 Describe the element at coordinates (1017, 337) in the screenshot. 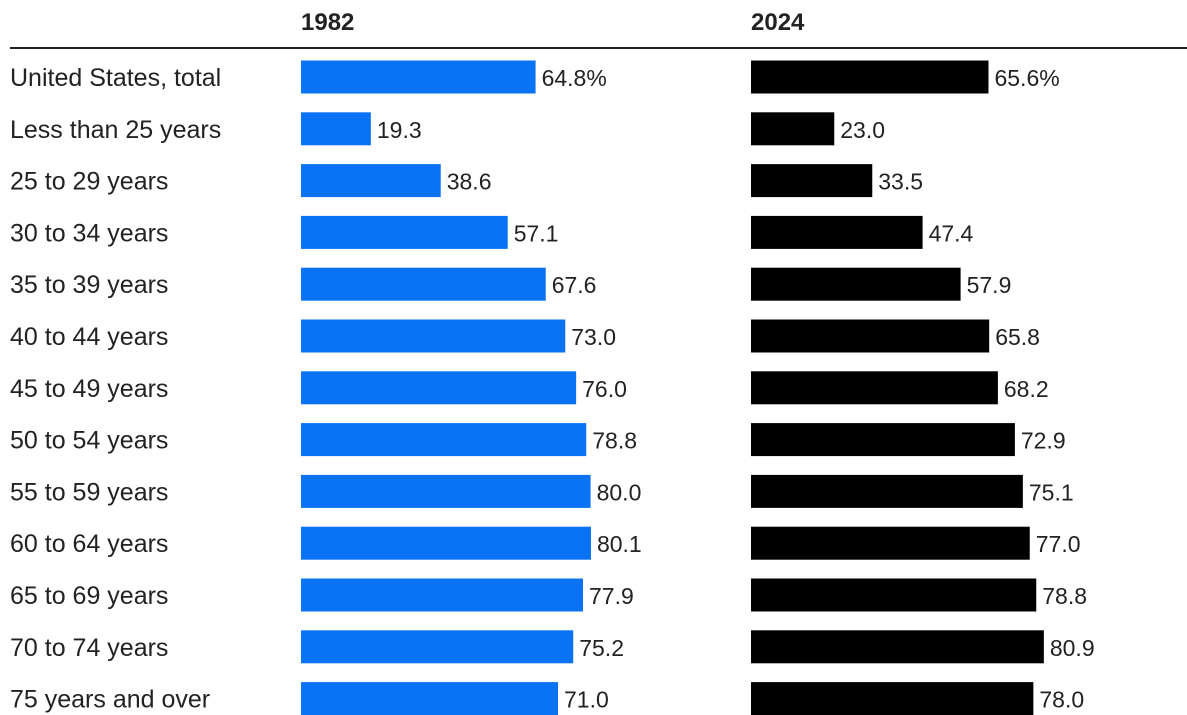

I see `data-label-2024: 65.8` at that location.